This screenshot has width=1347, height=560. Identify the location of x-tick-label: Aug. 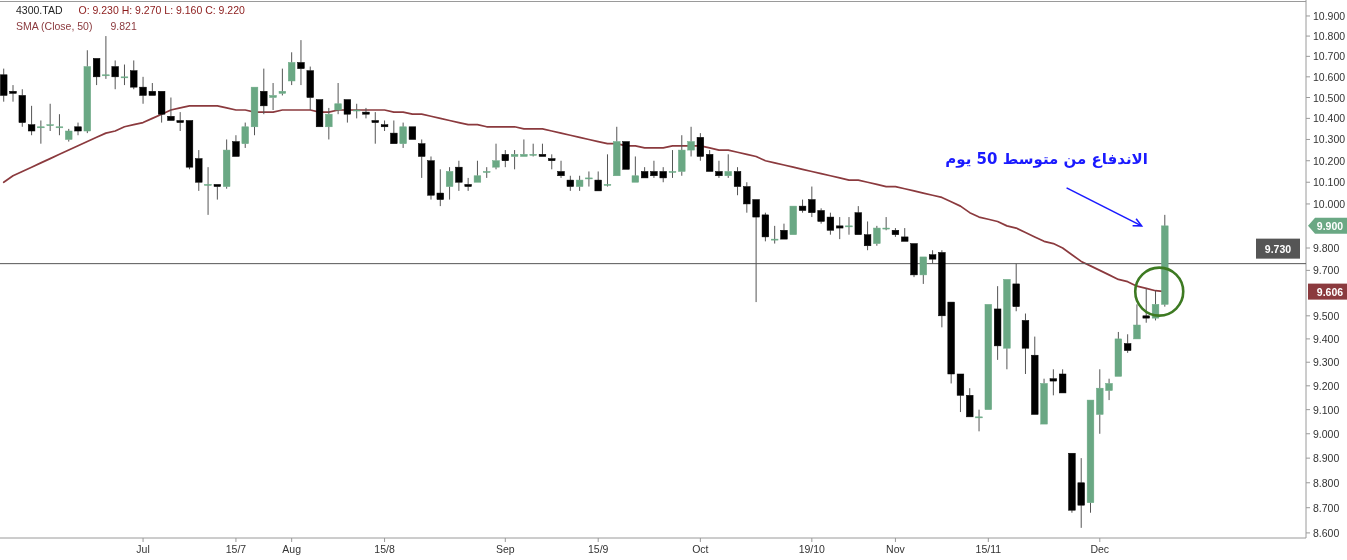
(292, 549).